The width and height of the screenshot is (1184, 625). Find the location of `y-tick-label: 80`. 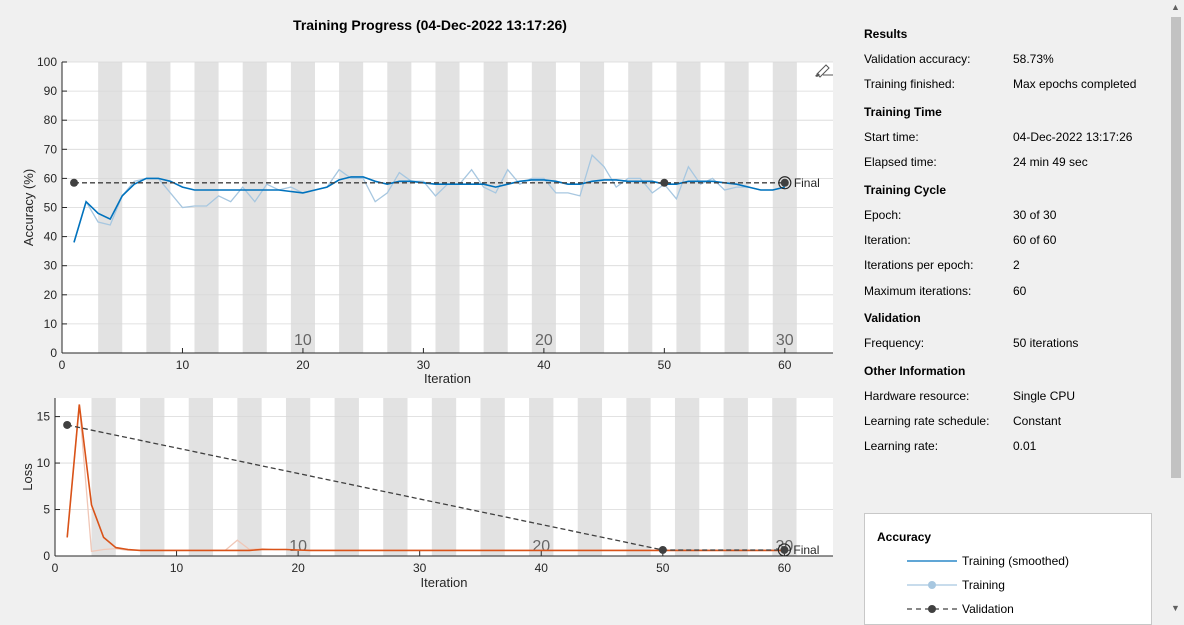

y-tick-label: 80 is located at coordinates (51, 120).